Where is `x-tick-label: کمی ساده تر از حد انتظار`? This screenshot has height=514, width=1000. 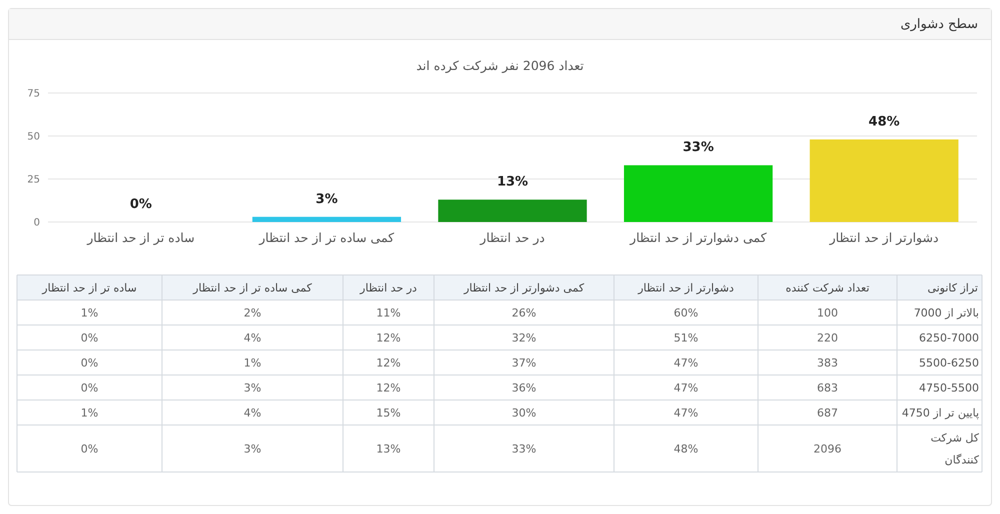
x-tick-label: کمی ساده تر از حد انتظار is located at coordinates (326, 237).